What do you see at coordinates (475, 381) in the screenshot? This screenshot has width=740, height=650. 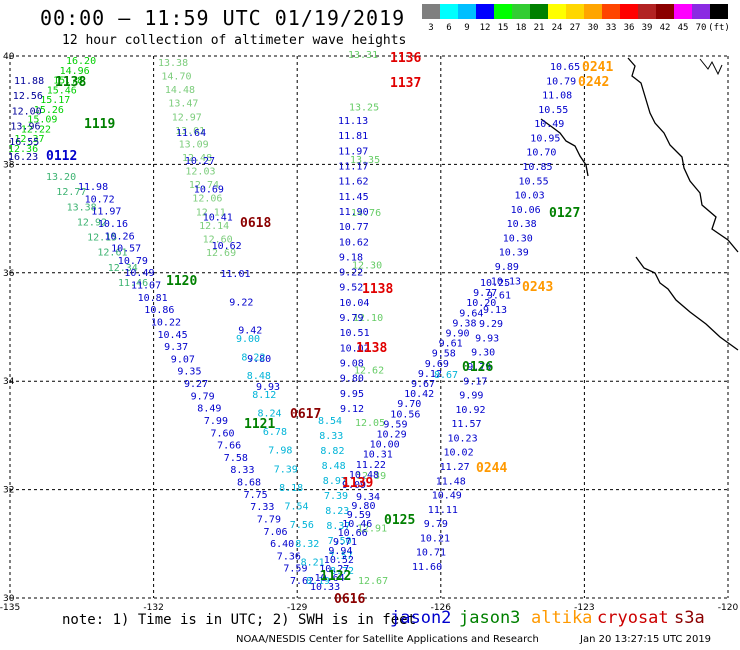 I see `swh-value: 9.17` at bounding box center [475, 381].